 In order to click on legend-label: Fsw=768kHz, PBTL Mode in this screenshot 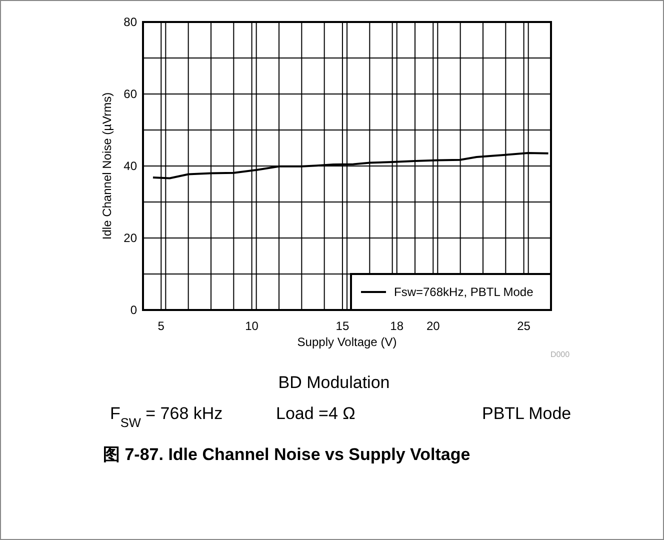, I will do `click(464, 292)`.